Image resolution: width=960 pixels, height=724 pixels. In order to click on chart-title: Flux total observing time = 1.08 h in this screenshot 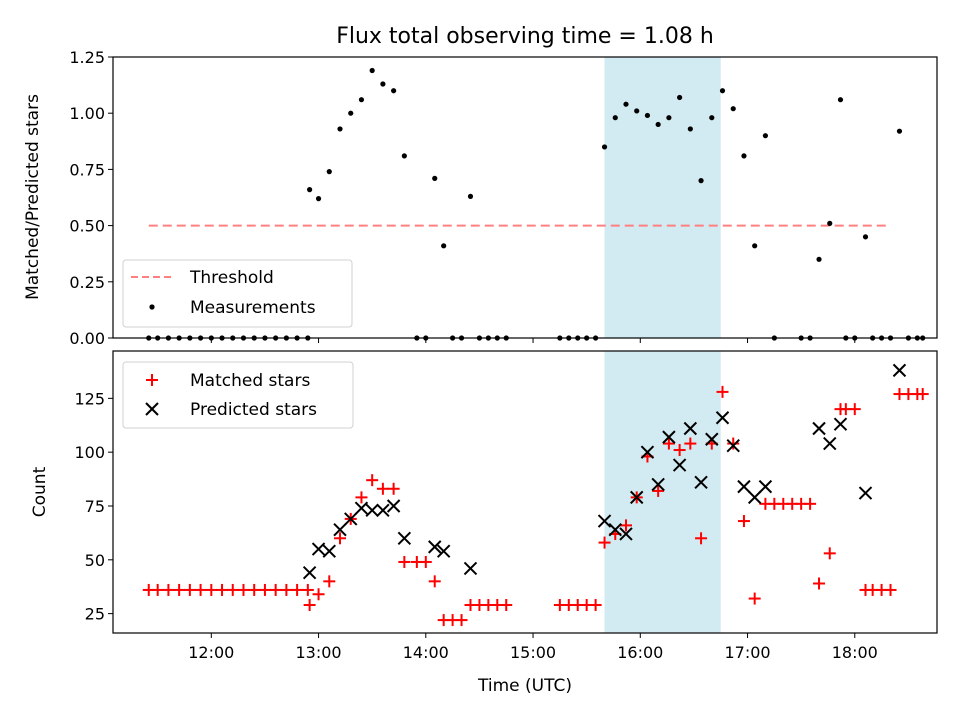, I will do `click(525, 36)`.